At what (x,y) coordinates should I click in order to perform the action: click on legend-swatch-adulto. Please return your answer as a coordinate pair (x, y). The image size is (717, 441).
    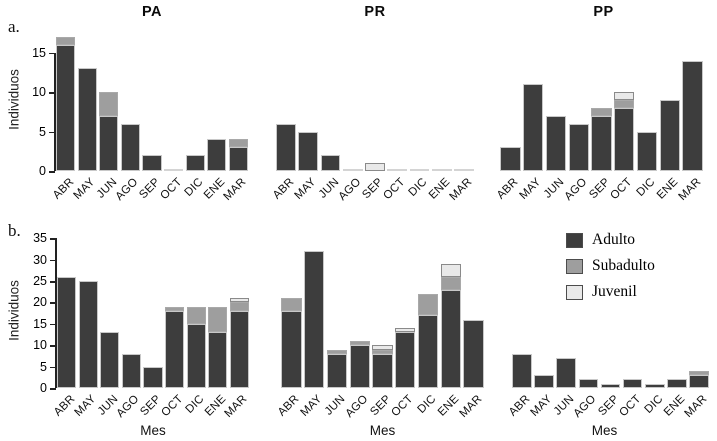
    Looking at the image, I should click on (574, 240).